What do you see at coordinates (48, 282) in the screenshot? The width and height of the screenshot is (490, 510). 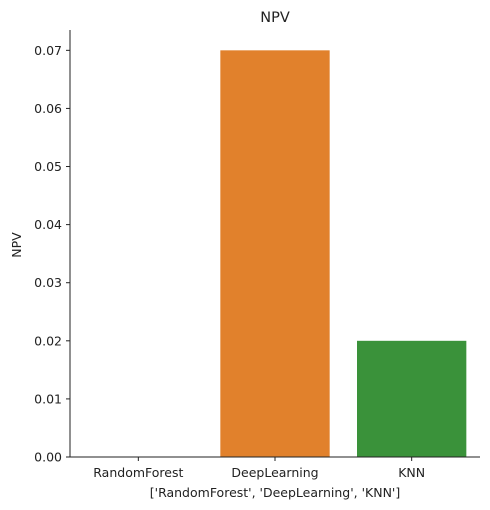 I see `y-tick-label: 0.03` at bounding box center [48, 282].